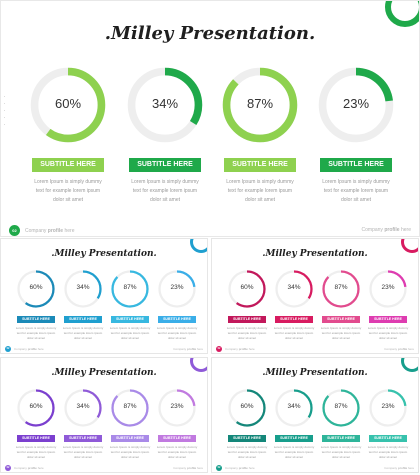 This screenshot has width=420, height=475. I want to click on edge-ticks-decoration, so click(5, 113).